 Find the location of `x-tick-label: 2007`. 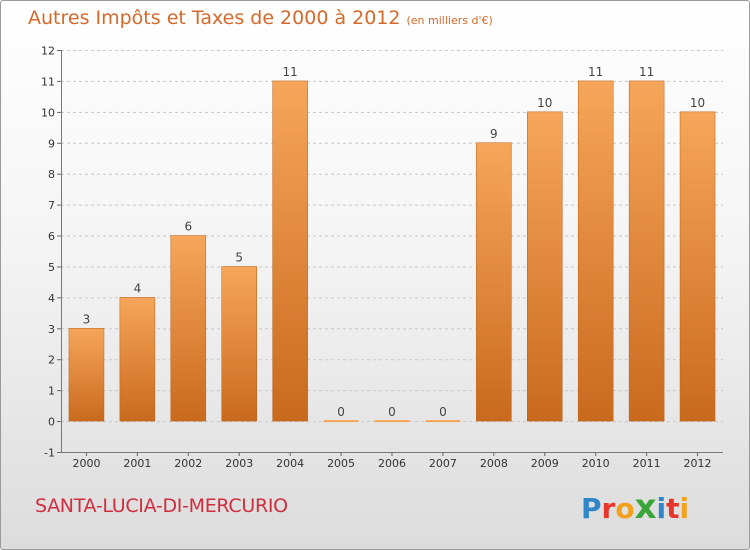

x-tick-label: 2007 is located at coordinates (443, 463).